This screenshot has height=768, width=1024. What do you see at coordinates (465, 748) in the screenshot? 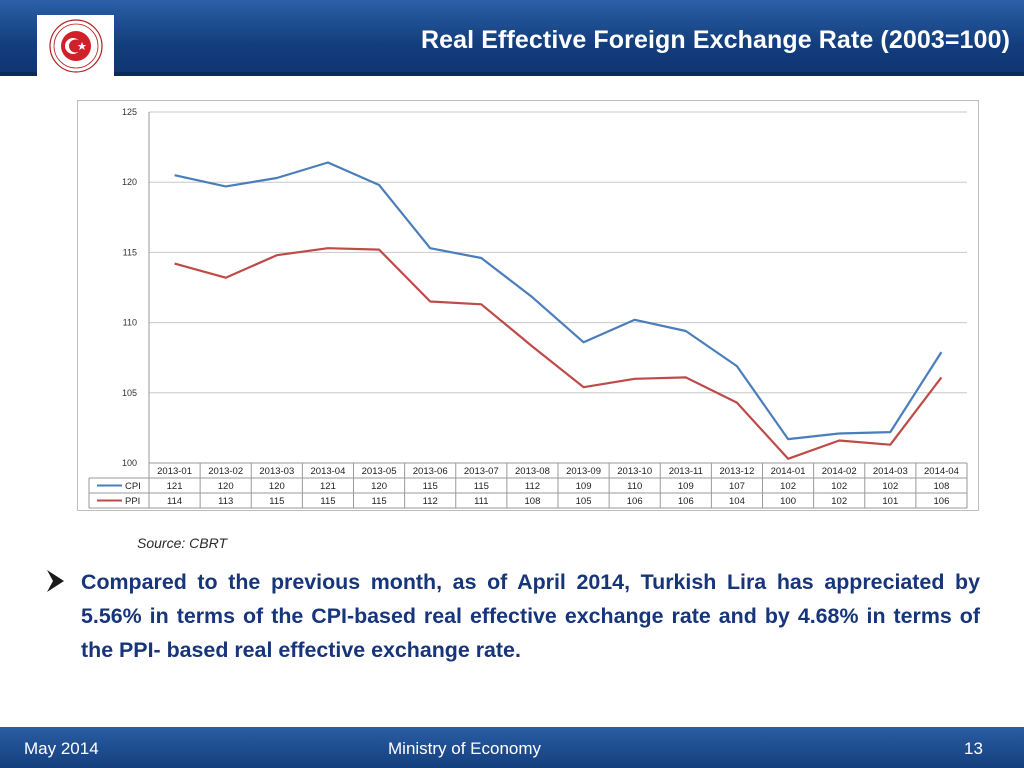
I see `footer-organization: Ministry of Economy` at bounding box center [465, 748].